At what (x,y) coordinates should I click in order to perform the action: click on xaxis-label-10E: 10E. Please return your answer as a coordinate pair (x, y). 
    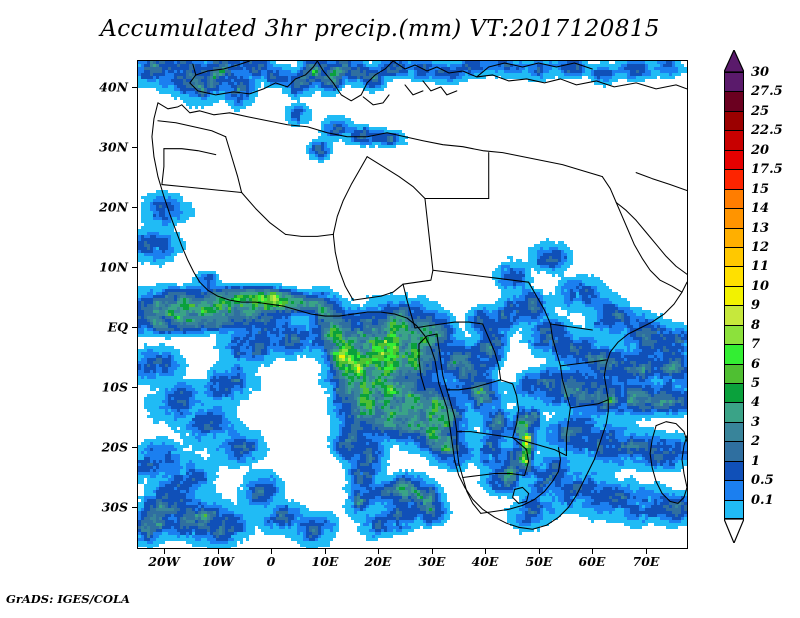
    Looking at the image, I should click on (325, 561).